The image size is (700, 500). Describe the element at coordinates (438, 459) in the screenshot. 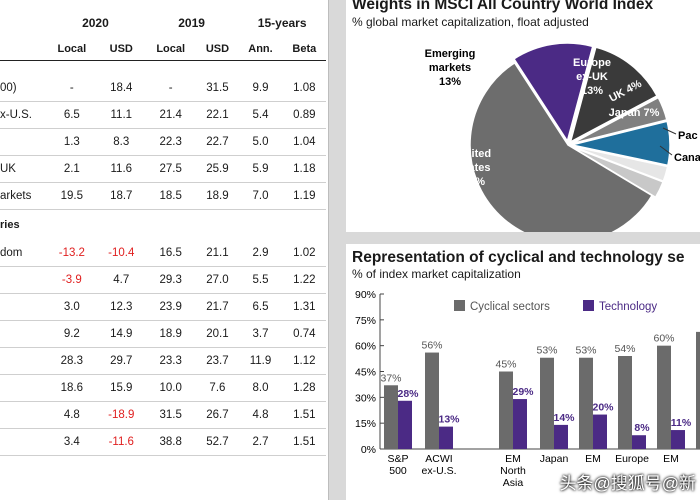

I see `category-label: ACWI` at that location.